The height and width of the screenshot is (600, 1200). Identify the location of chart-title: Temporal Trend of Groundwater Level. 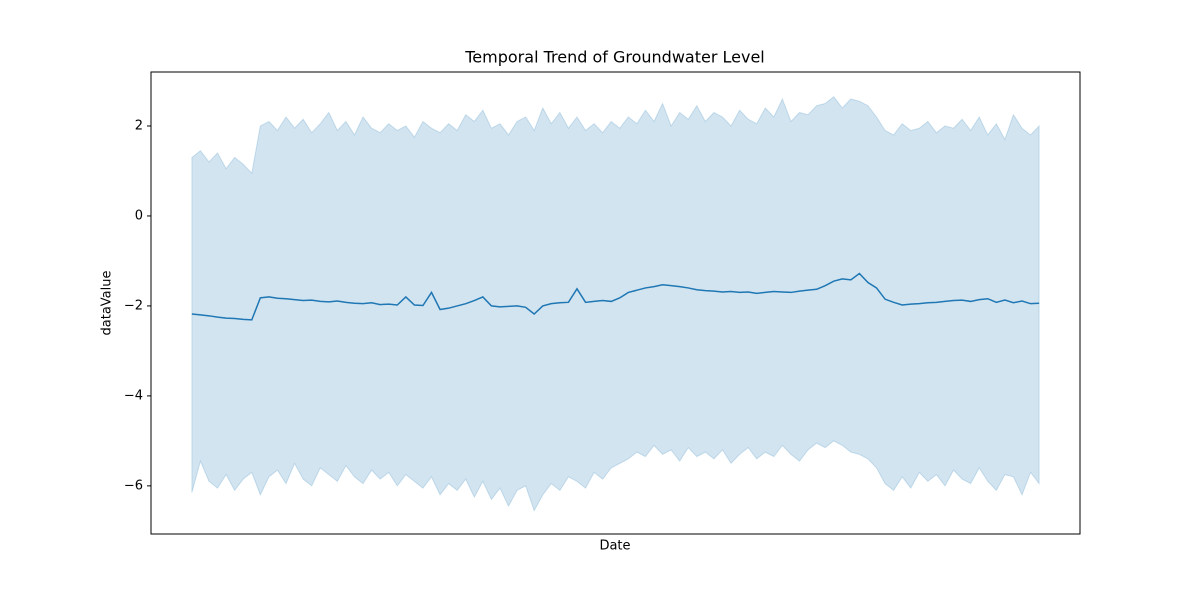
(614, 57).